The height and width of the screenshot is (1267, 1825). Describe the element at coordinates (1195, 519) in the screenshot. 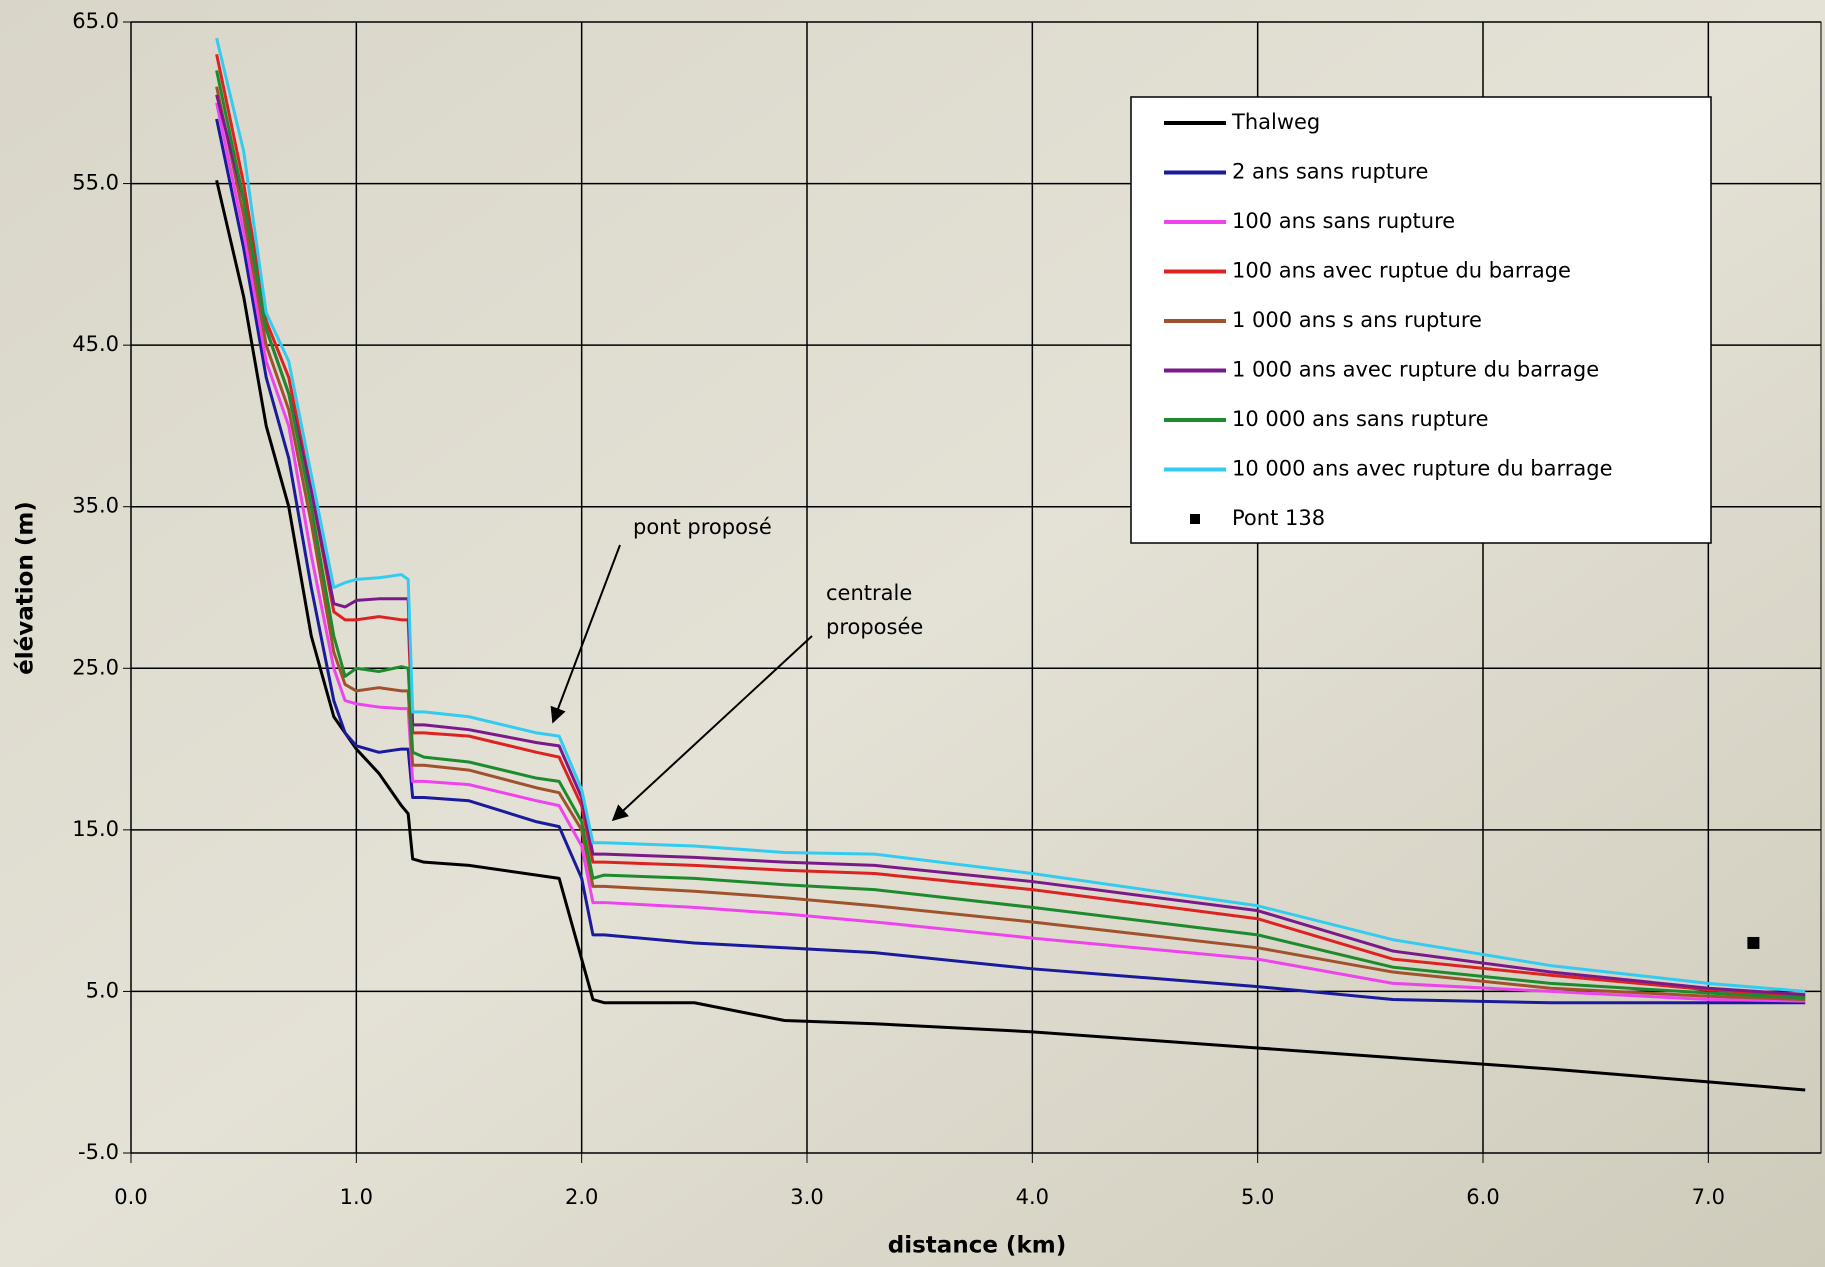

I see `legend-swatch` at that location.